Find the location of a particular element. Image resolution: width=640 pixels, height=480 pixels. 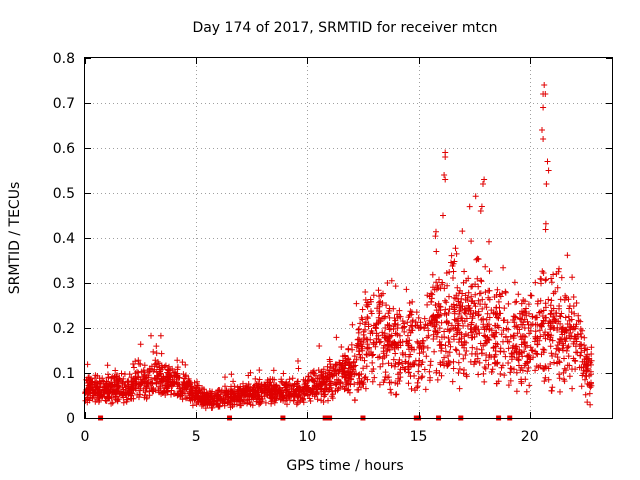

y-tick-label: 0.1 is located at coordinates (64, 374).